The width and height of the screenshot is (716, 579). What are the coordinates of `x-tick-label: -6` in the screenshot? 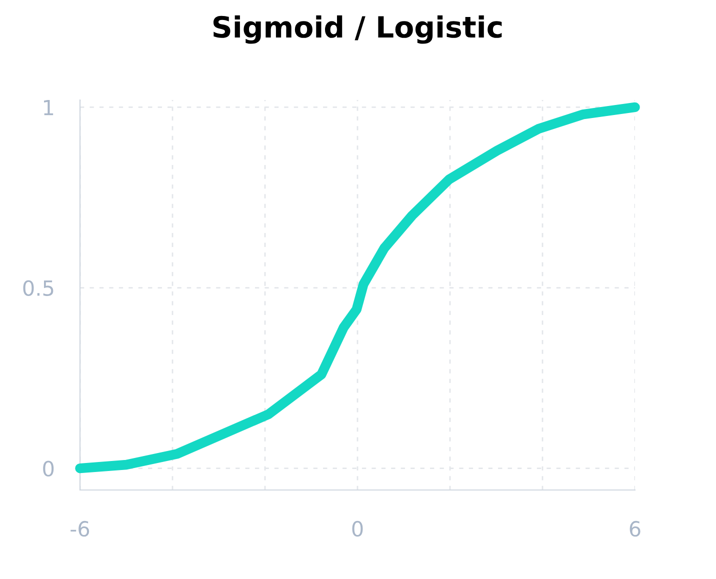 It's located at (80, 528).